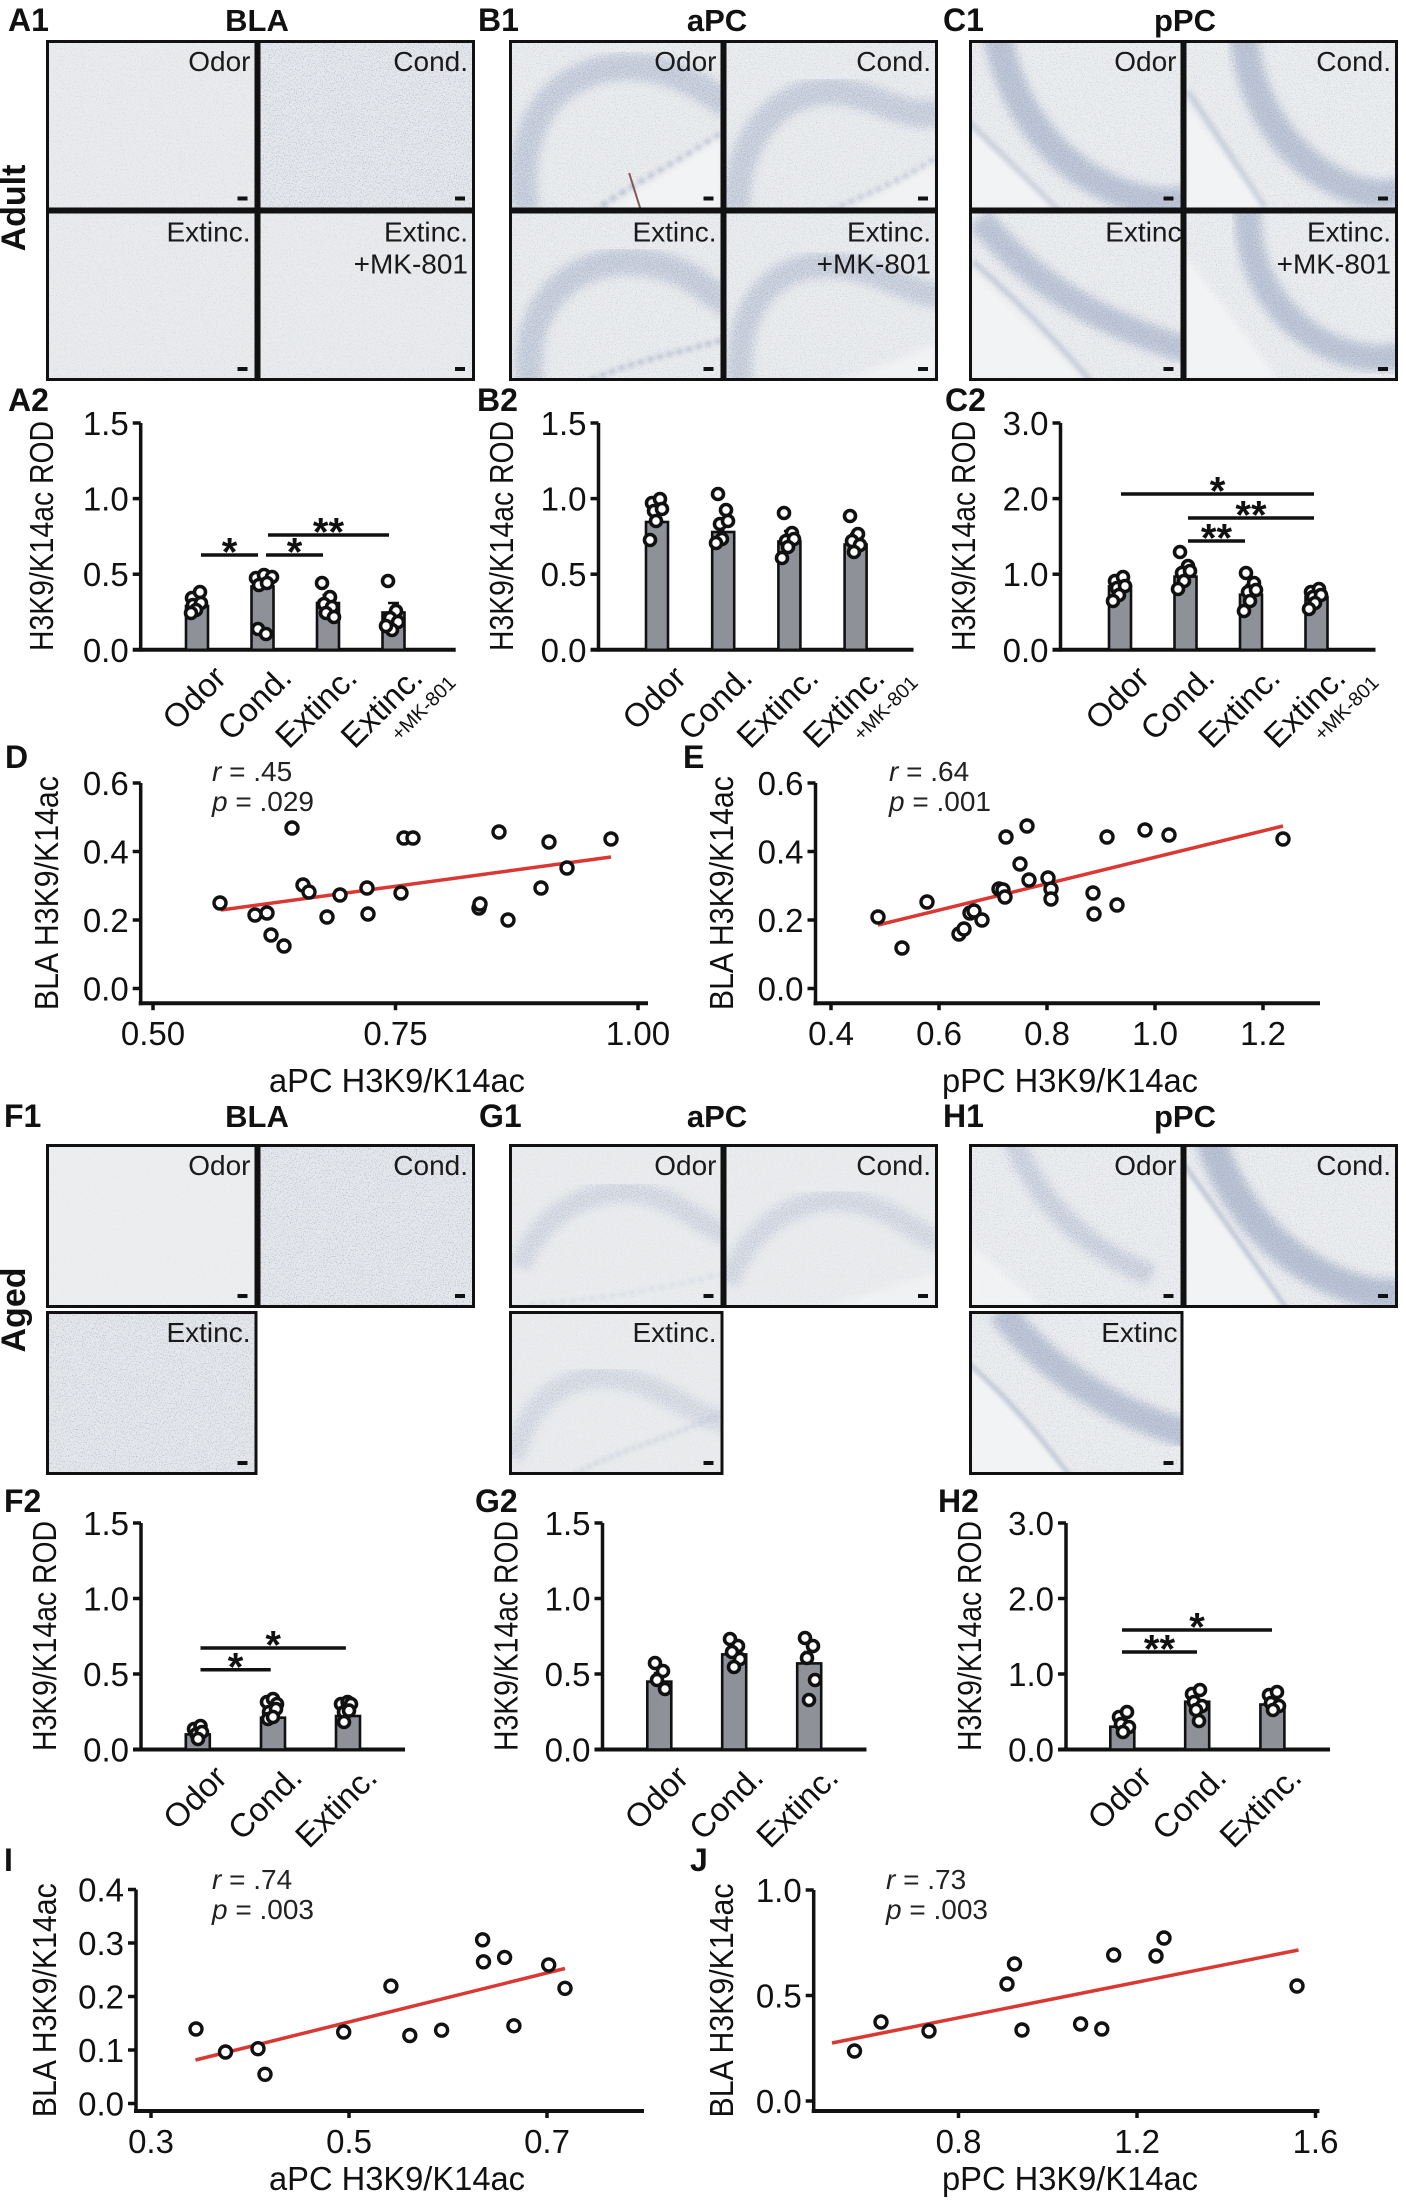 Image resolution: width=1406 pixels, height=2205 pixels. Describe the element at coordinates (1185, 20) in the screenshot. I see `svg-text: pPC` at that location.